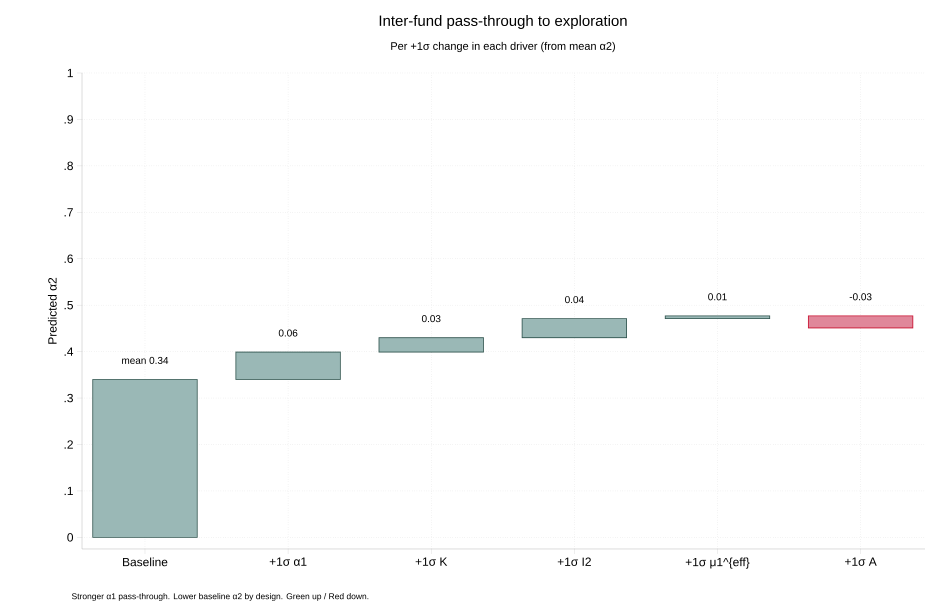 This screenshot has height=613, width=933. I want to click on data-label: 0.01, so click(717, 296).